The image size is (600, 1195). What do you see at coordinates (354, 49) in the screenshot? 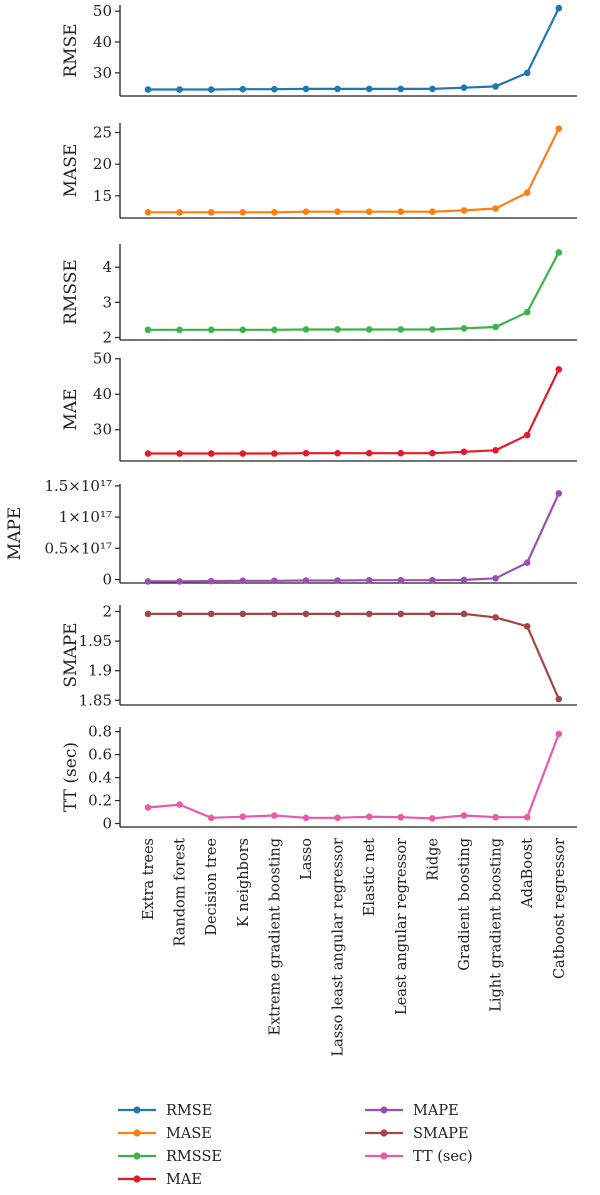
I see `series-line-rmse` at bounding box center [354, 49].